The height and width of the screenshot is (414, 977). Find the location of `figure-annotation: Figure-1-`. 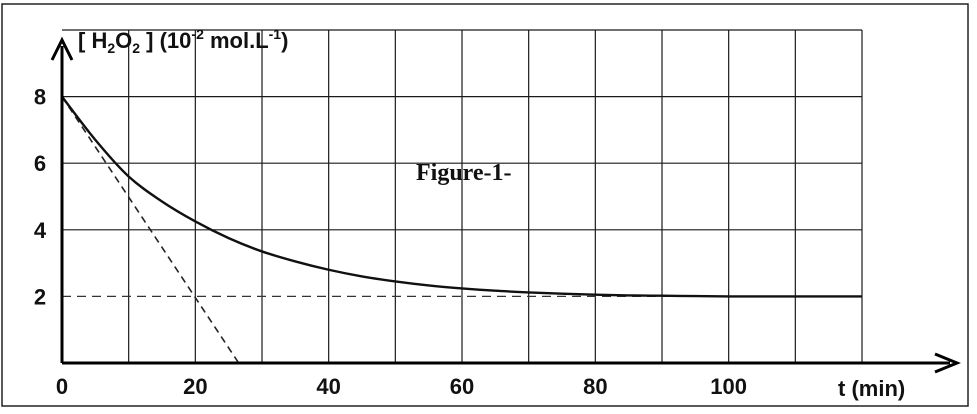

figure-annotation: Figure-1- is located at coordinates (464, 173).